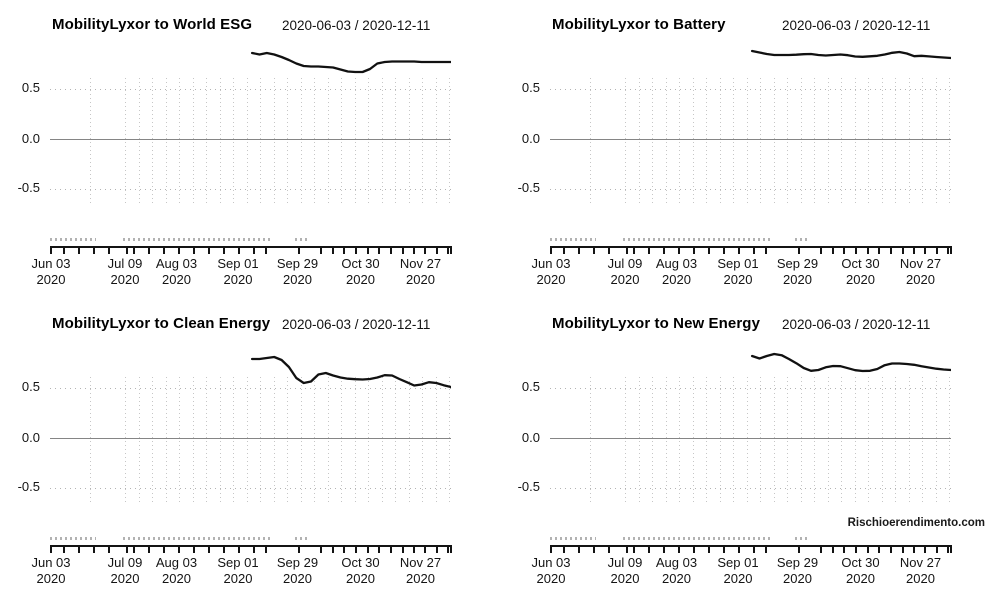 This screenshot has height=600, width=1000. What do you see at coordinates (856, 324) in the screenshot?
I see `chart-date-range: 2020-06-03 / 2020-12-11` at bounding box center [856, 324].